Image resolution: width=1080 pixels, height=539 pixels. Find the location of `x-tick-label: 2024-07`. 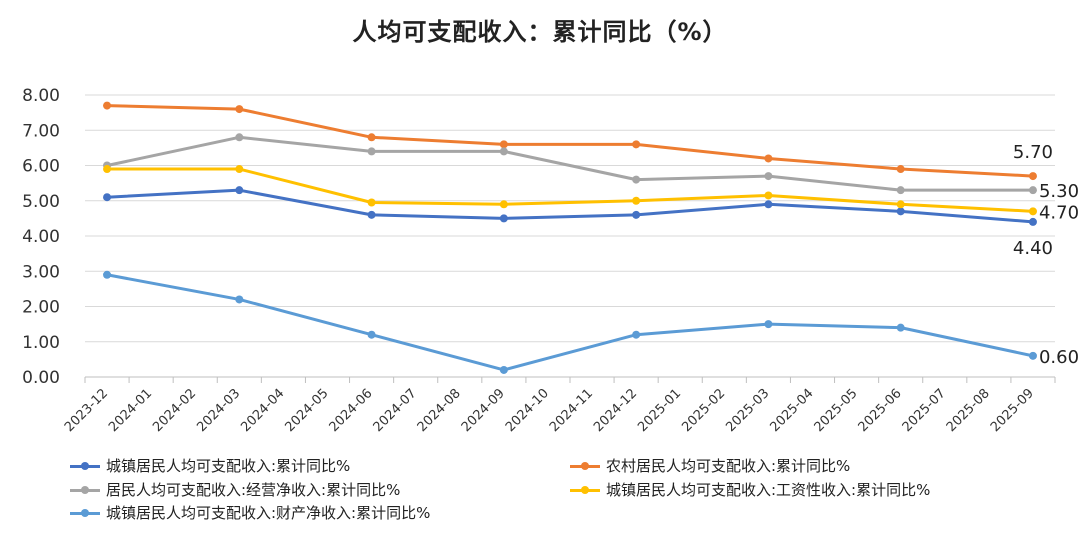

x-tick-label: 2024-07 is located at coordinates (395, 410).